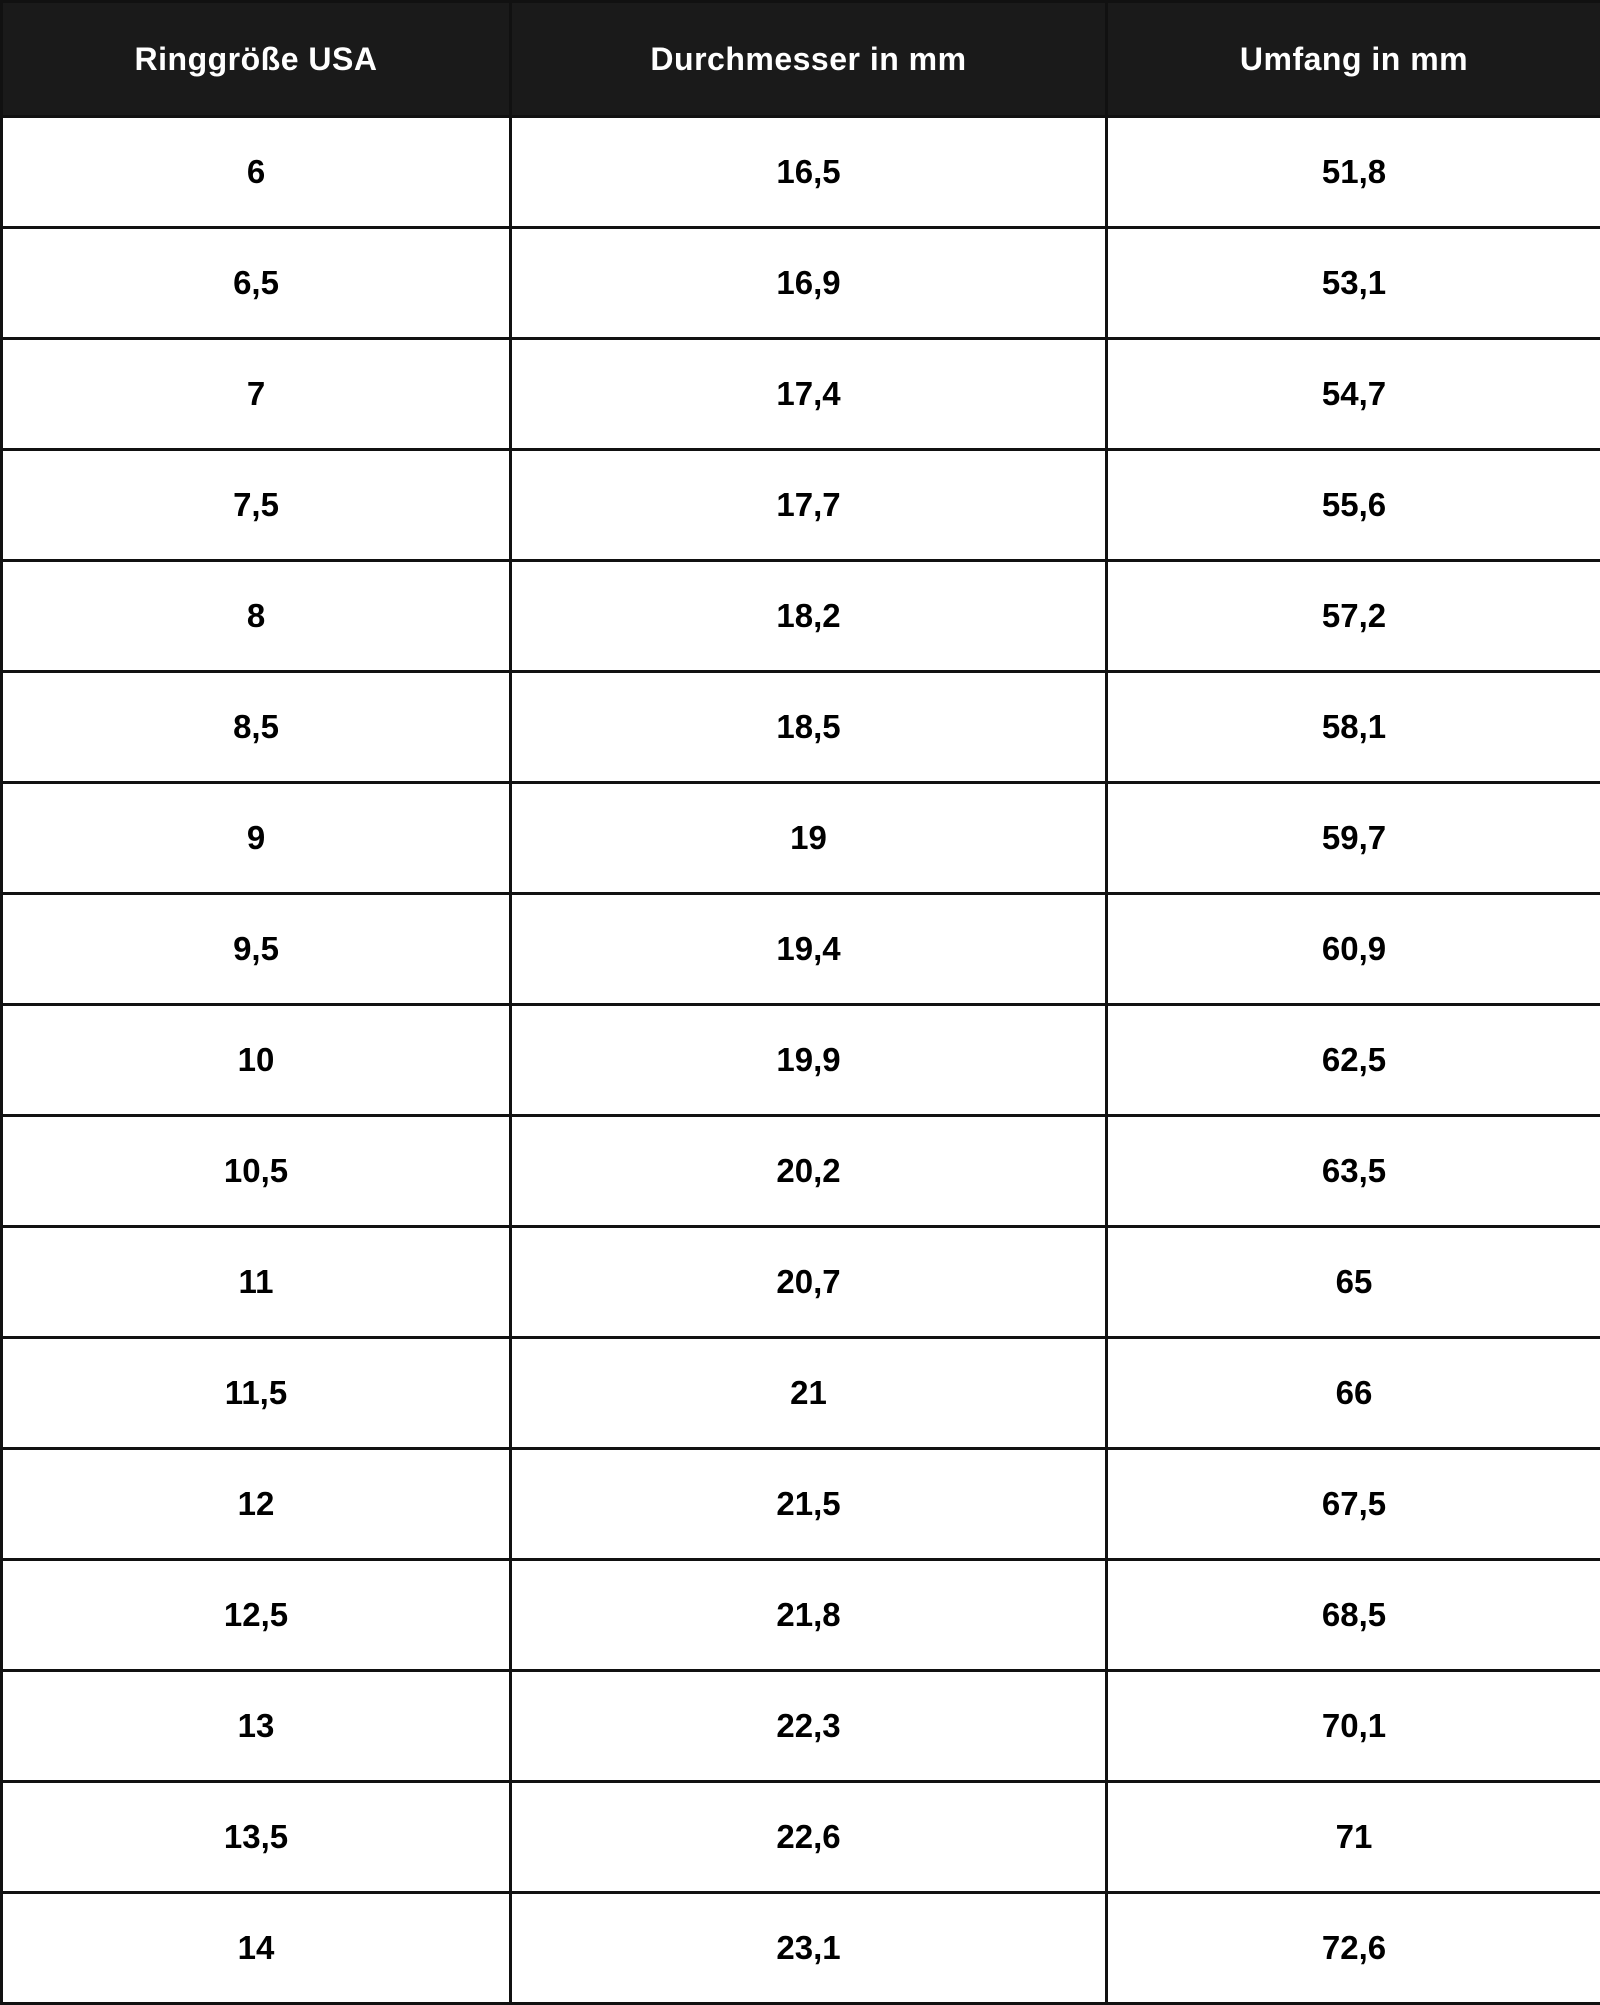 The width and height of the screenshot is (1600, 2005). Describe the element at coordinates (1353, 394) in the screenshot. I see `cell-circumference: 54,7` at that location.